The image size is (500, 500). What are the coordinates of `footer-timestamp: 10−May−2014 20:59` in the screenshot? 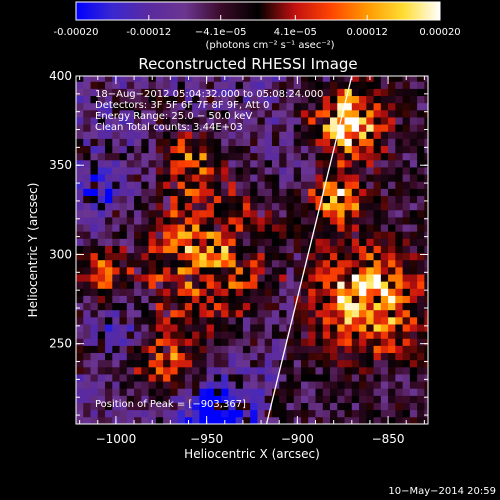 It's located at (442, 491).